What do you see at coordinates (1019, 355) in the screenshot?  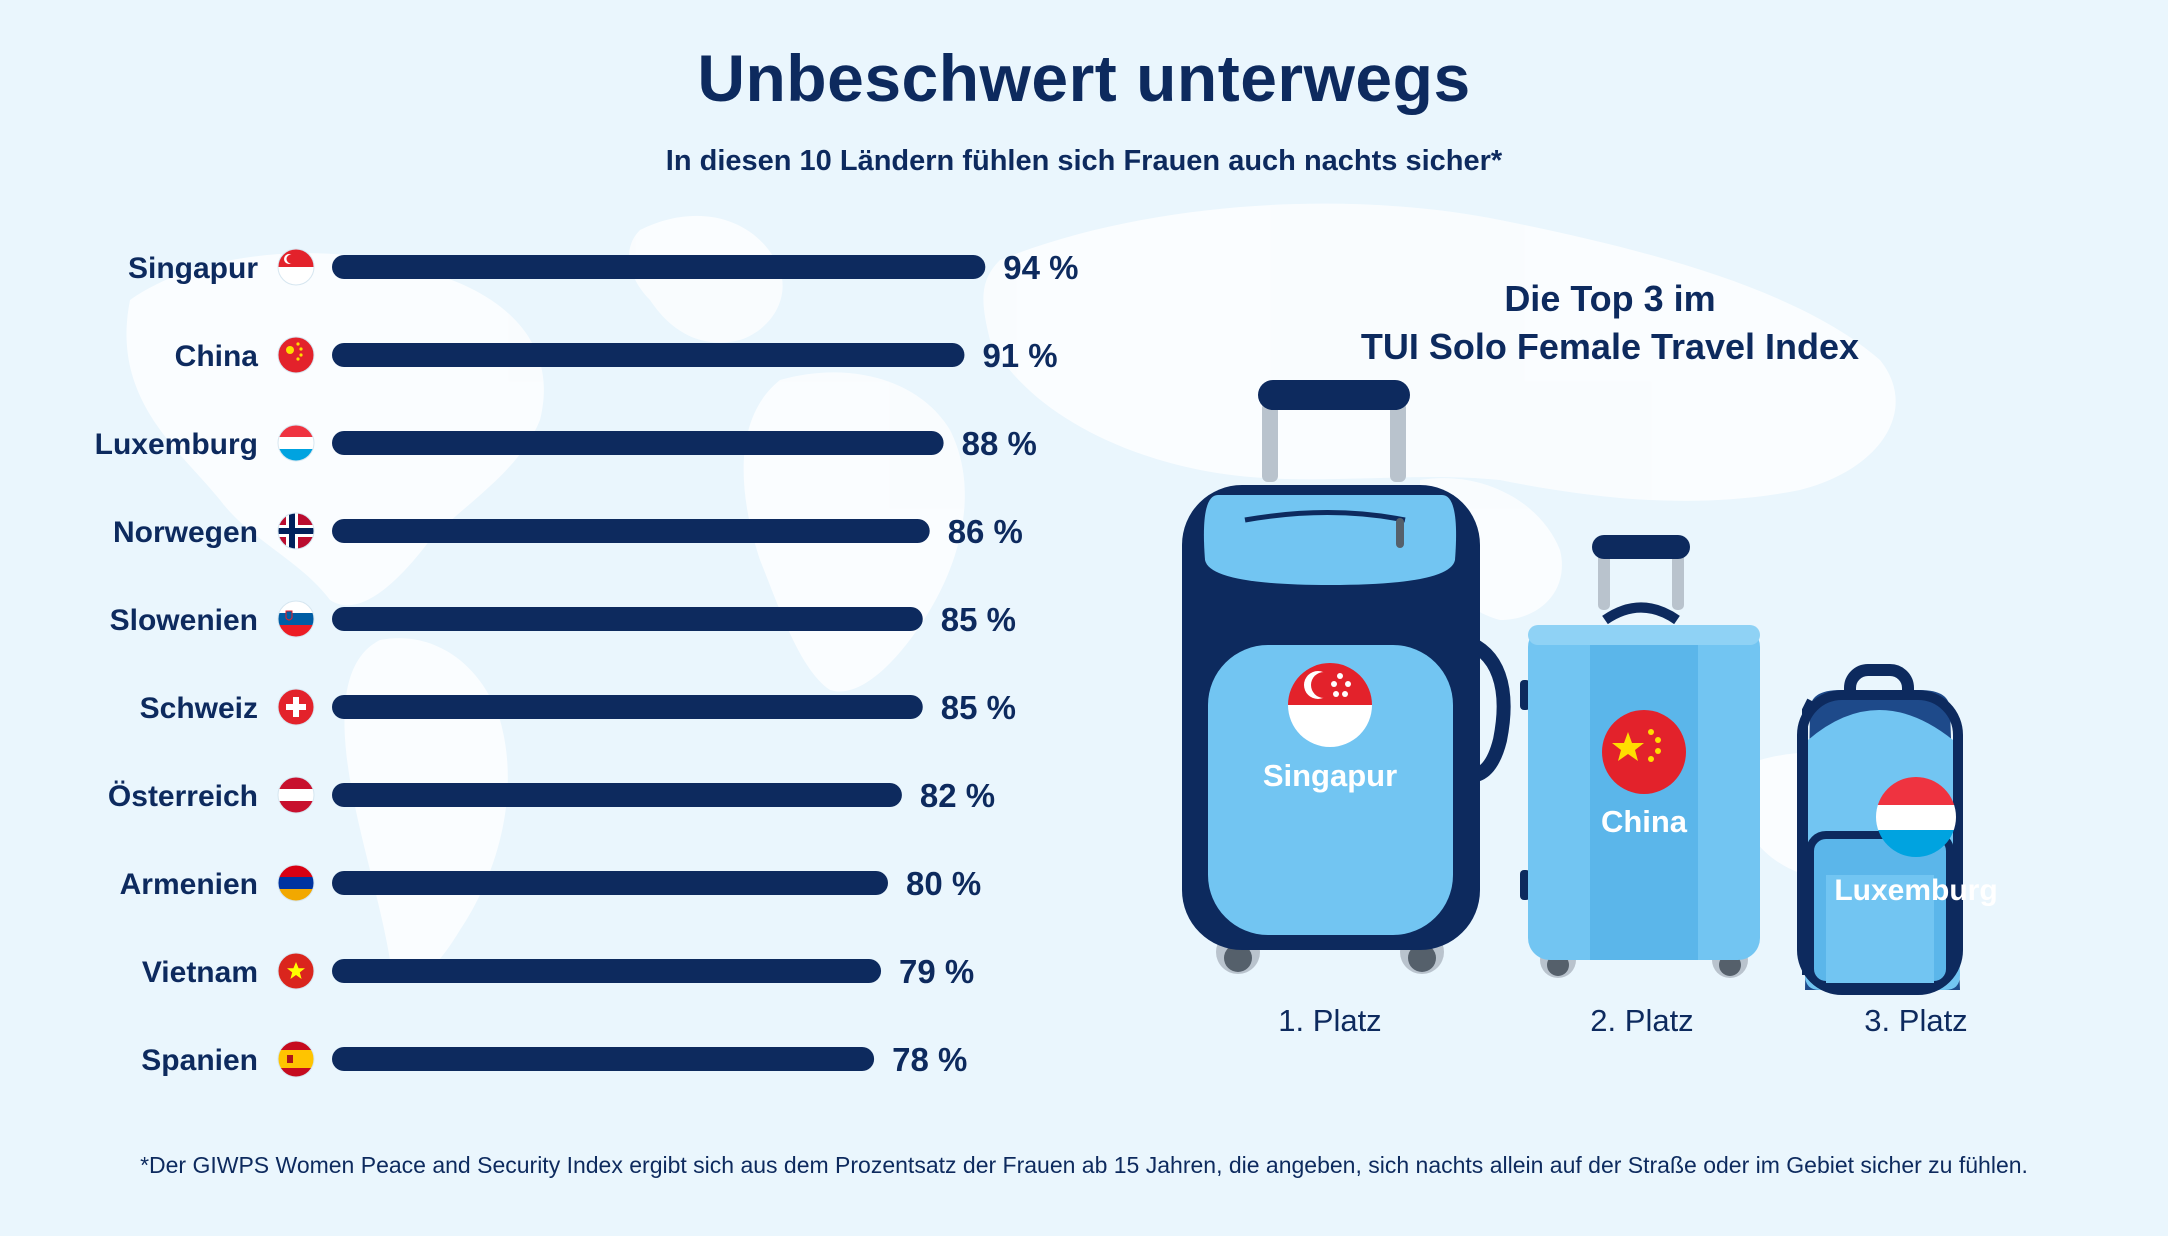 I see `value-label: 91 %` at bounding box center [1019, 355].